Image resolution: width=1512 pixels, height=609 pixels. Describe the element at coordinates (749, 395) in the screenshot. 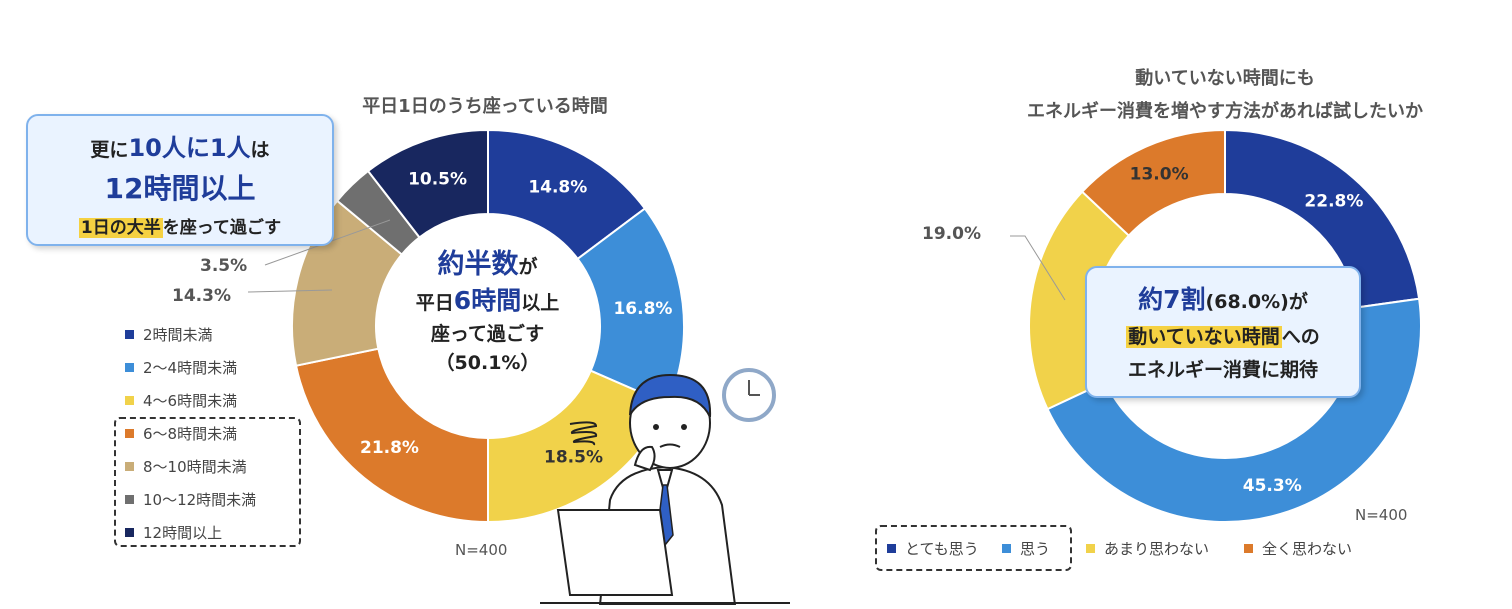

I see `clock-icon` at that location.